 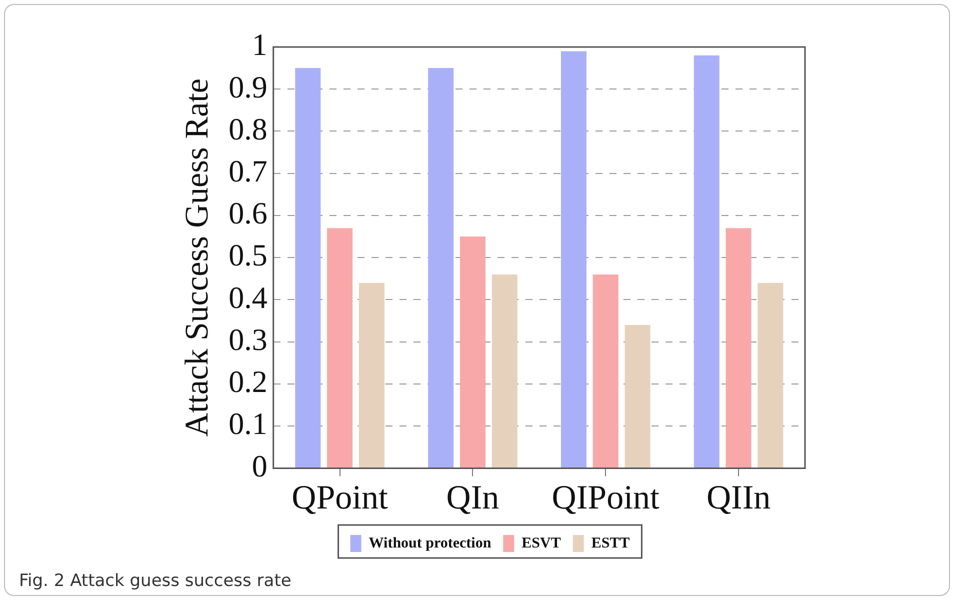 I want to click on legend-label: ESVT, so click(x=541, y=543).